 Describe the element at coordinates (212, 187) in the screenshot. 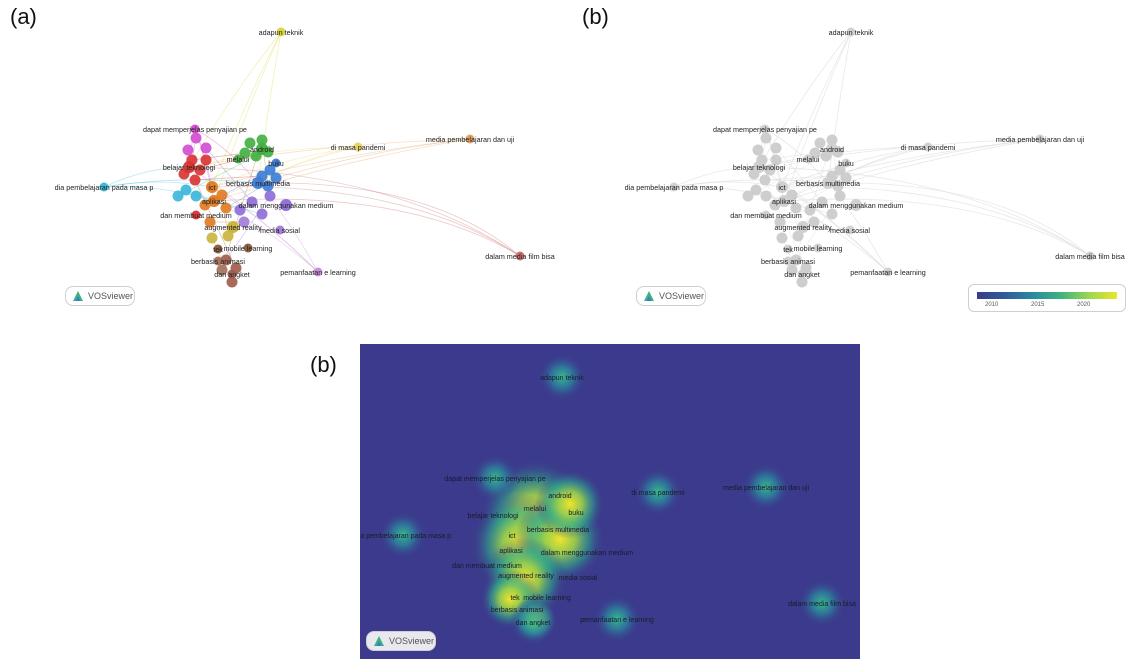

I see `term-node-ict` at that location.